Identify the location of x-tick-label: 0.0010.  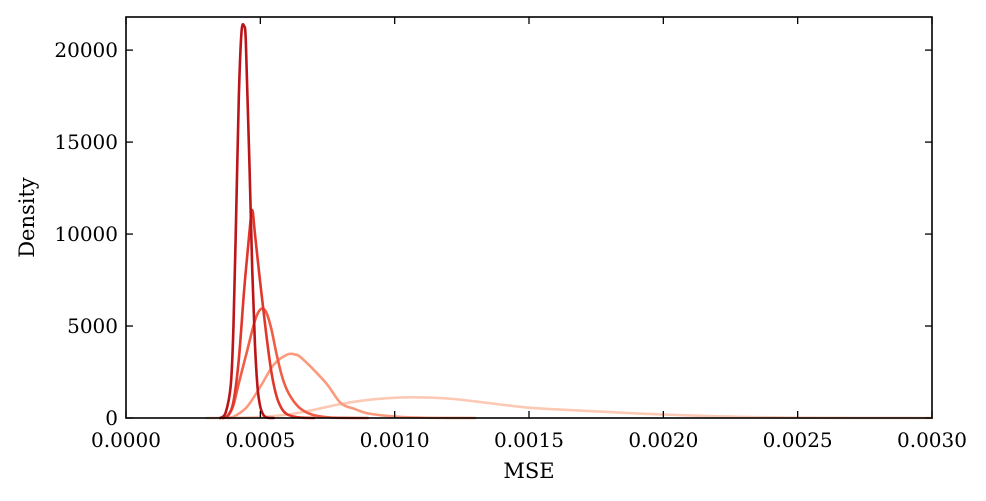
(395, 440).